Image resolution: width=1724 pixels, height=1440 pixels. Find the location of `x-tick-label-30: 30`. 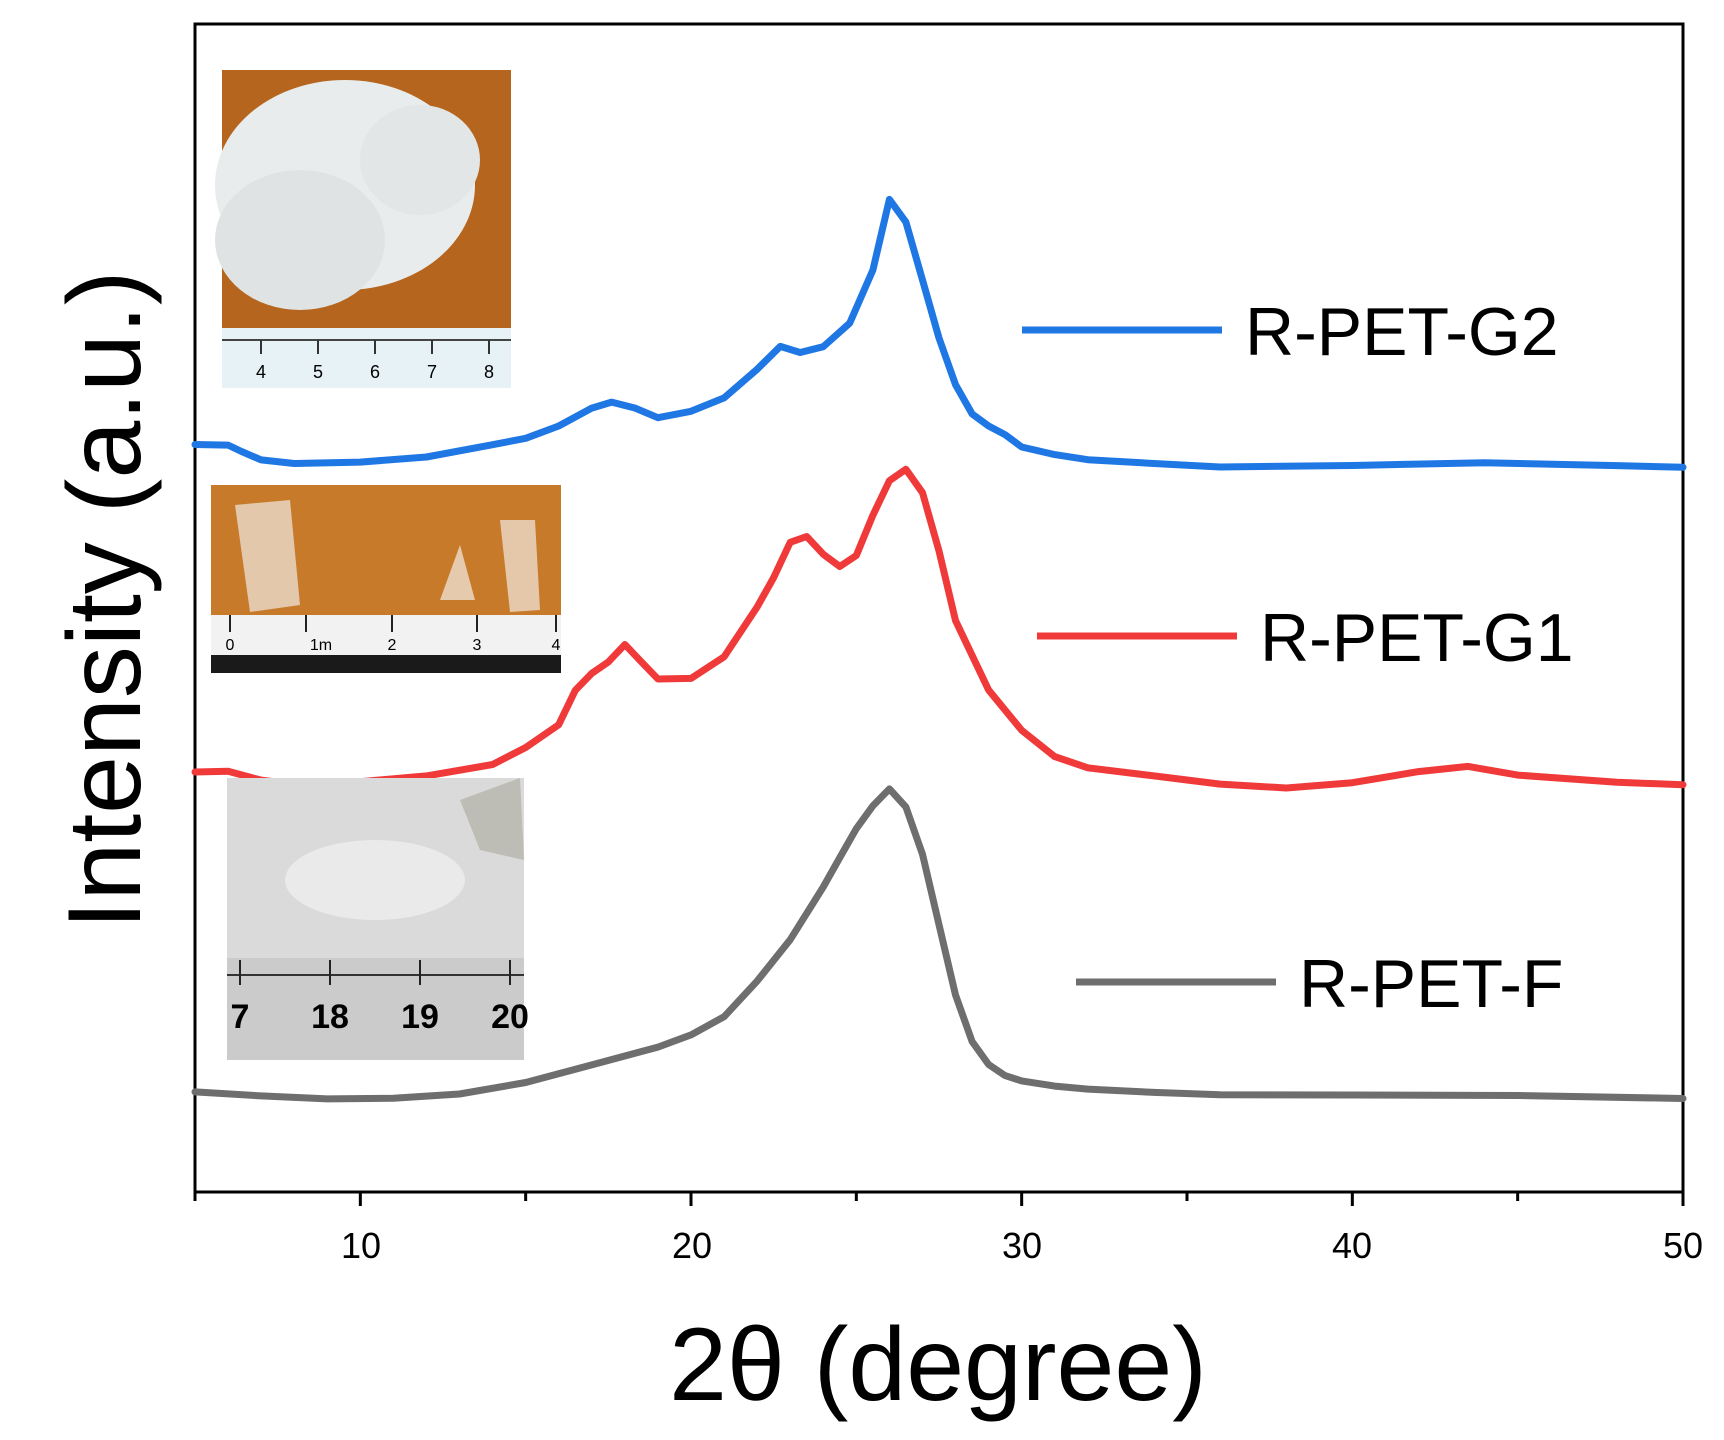

x-tick-label-30: 30 is located at coordinates (1022, 1245).